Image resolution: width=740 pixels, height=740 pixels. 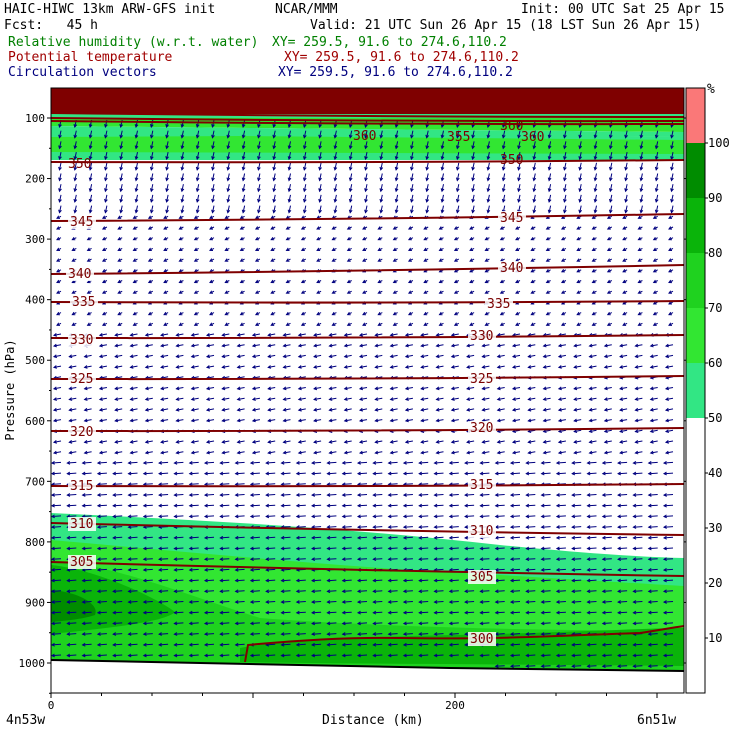 What do you see at coordinates (367, 569) in the screenshot?
I see `theta-contour` at bounding box center [367, 569].